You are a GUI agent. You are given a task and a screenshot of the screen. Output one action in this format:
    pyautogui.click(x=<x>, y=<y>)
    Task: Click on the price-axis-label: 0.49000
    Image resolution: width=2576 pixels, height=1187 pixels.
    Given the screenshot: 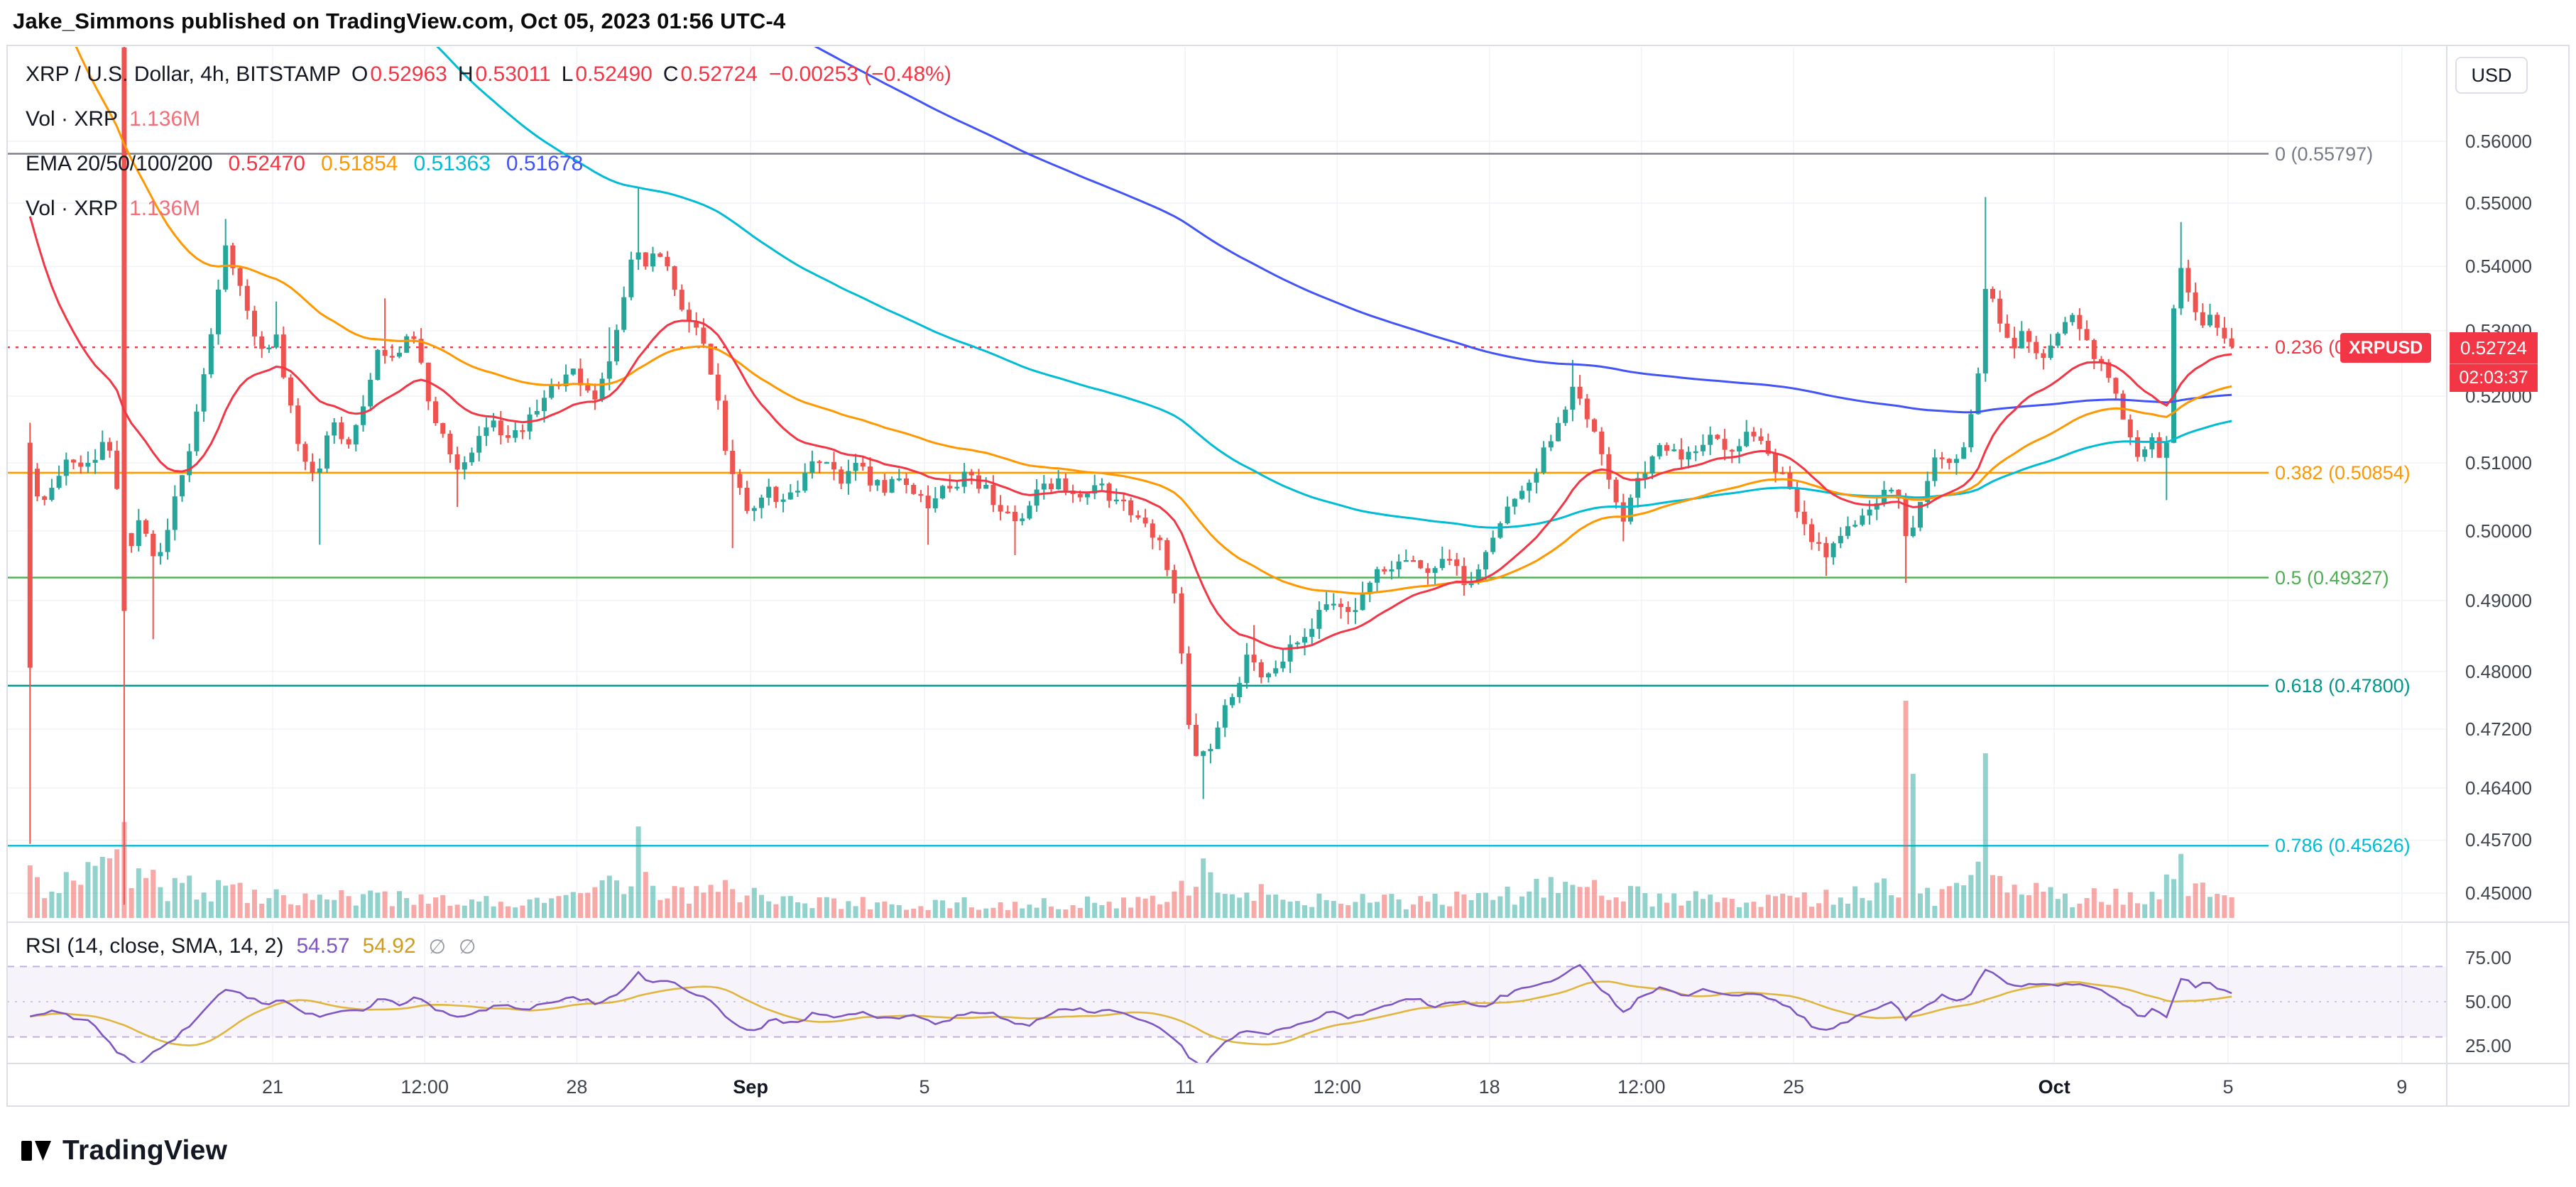 What is the action you would take?
    pyautogui.click(x=2498, y=600)
    